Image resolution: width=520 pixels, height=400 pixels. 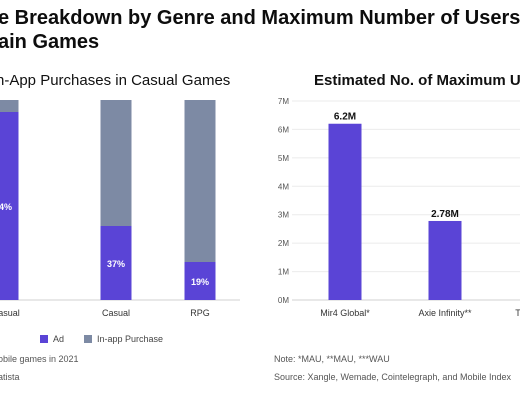 What do you see at coordinates (283, 272) in the screenshot?
I see `right-y-tick-1: 1M` at bounding box center [283, 272].